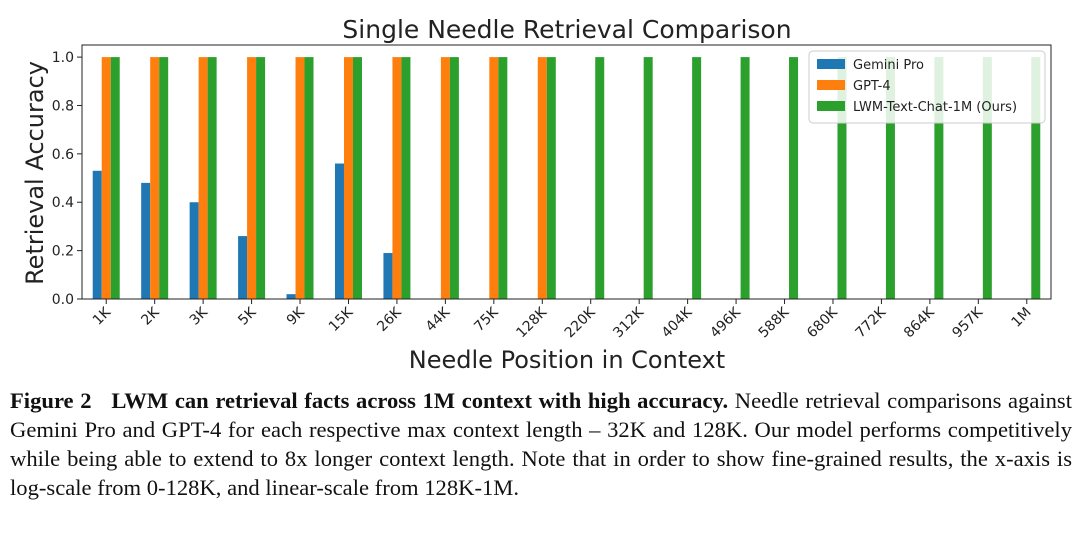 The image size is (1080, 535). I want to click on y-axis: 0.0 0.2 0.4 0.6 0.8 1.0, so click(67, 179).